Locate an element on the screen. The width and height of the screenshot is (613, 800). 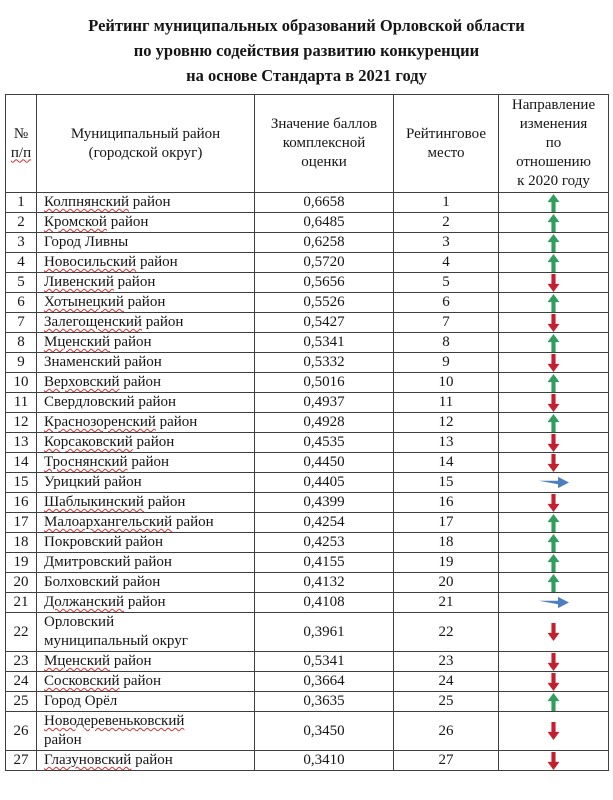
district-name-cell: Новосильский район is located at coordinates (145, 262).